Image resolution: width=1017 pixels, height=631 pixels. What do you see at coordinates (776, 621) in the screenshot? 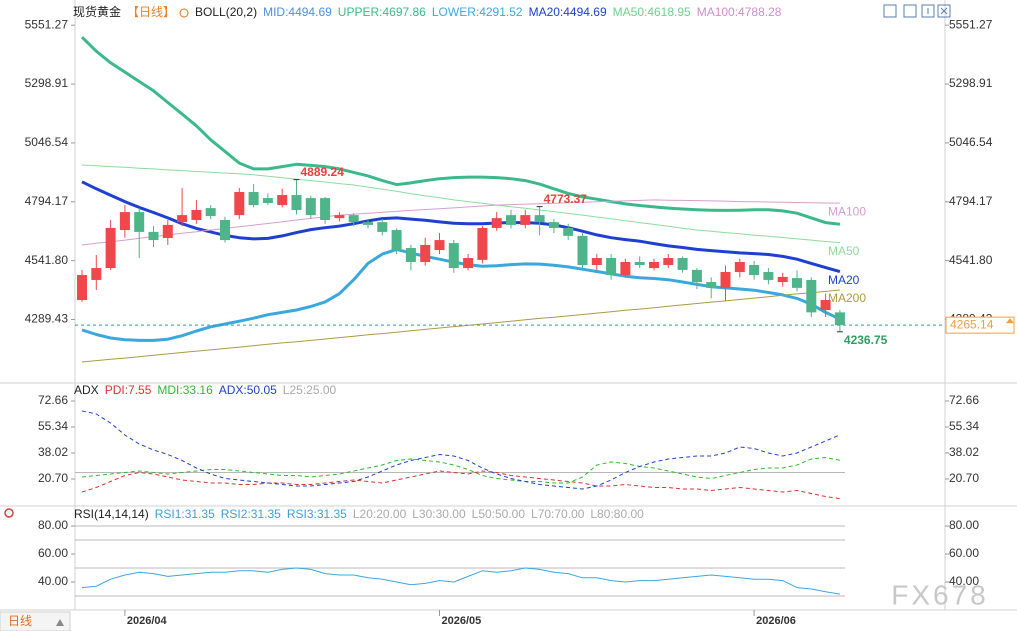
I see `x-tick-label: 2026/06` at bounding box center [776, 621].